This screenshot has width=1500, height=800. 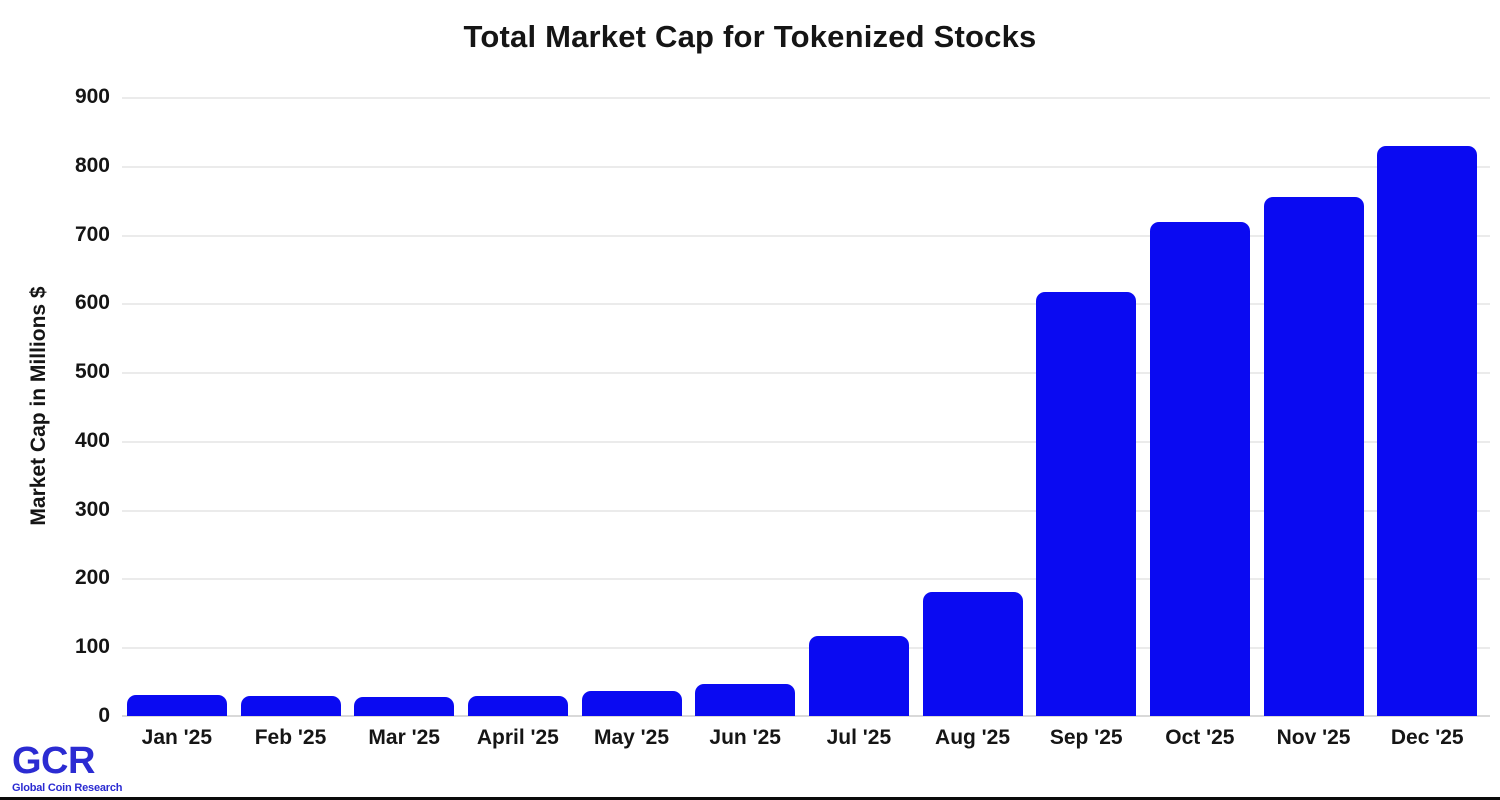 What do you see at coordinates (858, 676) in the screenshot?
I see `bar-jul25` at bounding box center [858, 676].